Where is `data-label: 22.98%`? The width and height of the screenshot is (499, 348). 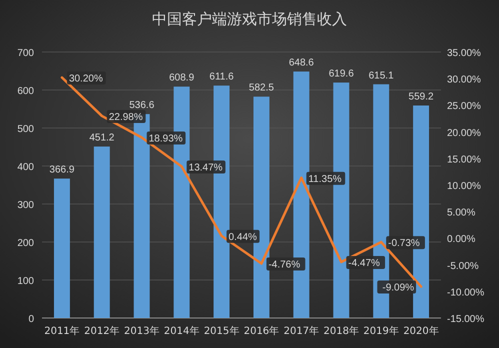 data-label: 22.98% is located at coordinates (125, 117).